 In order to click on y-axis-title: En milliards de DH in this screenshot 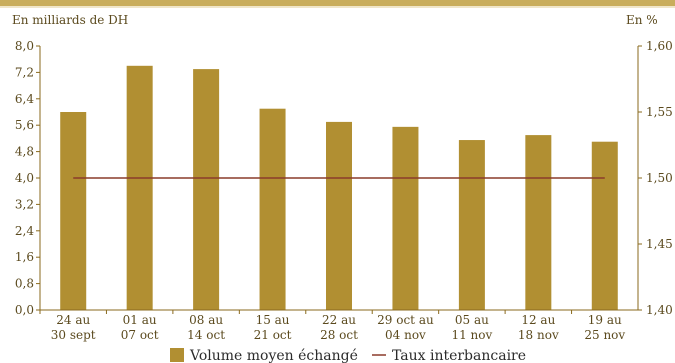, I will do `click(70, 20)`.